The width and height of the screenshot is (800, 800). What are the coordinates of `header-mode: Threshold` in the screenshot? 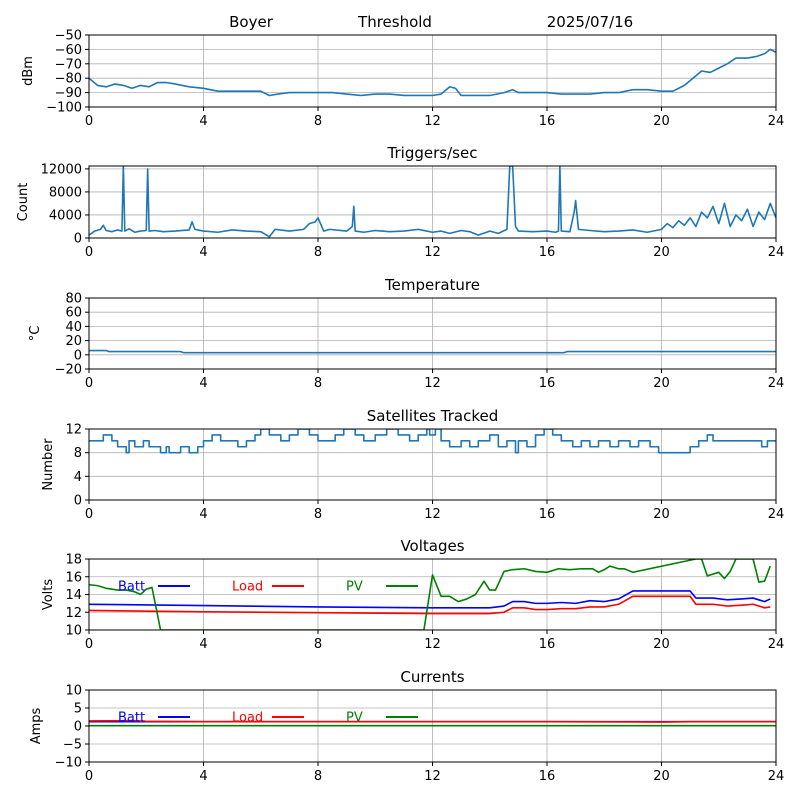 It's located at (394, 22).